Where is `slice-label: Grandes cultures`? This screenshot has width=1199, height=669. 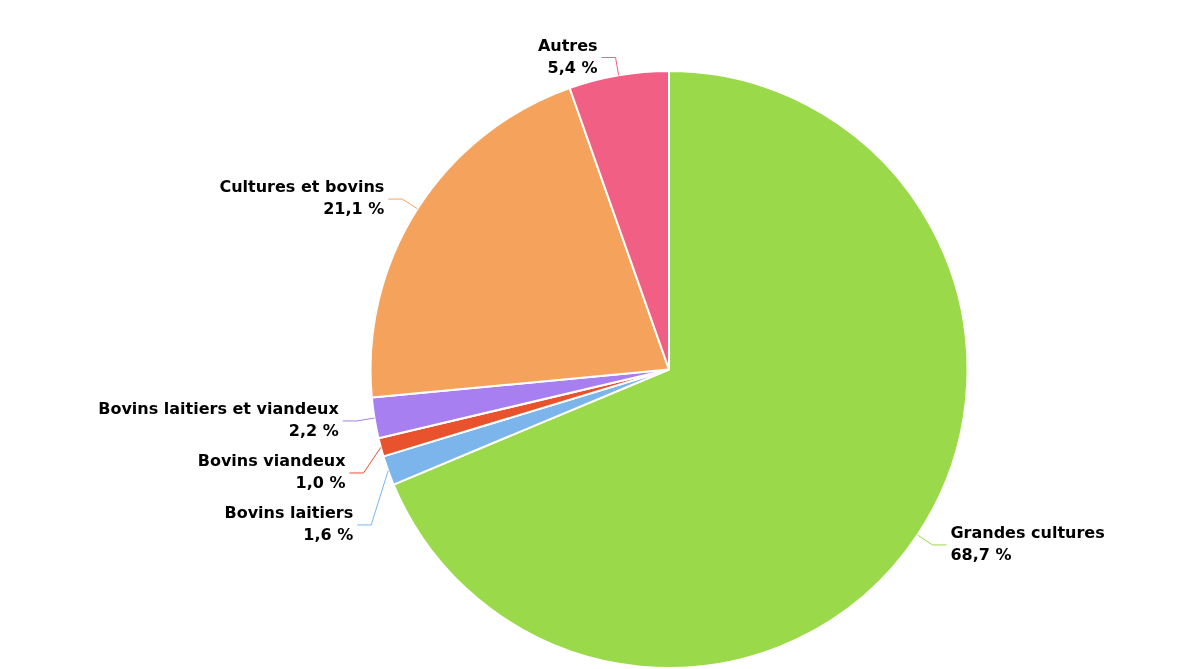 slice-label: Grandes cultures is located at coordinates (1027, 533).